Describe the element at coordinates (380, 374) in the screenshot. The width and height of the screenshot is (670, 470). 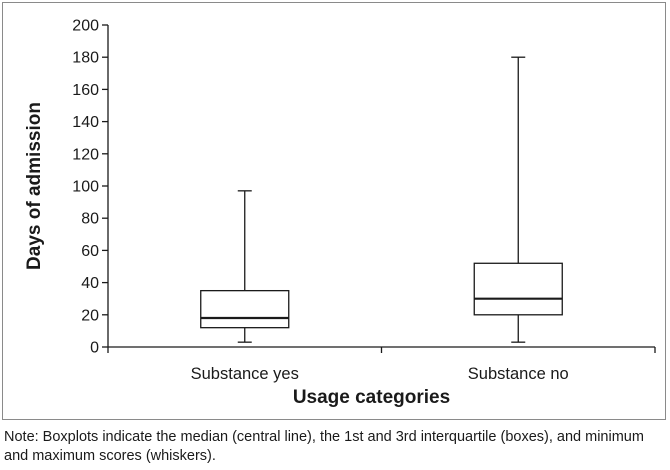
I see `x-category-labels: Substance yes Substance no` at that location.